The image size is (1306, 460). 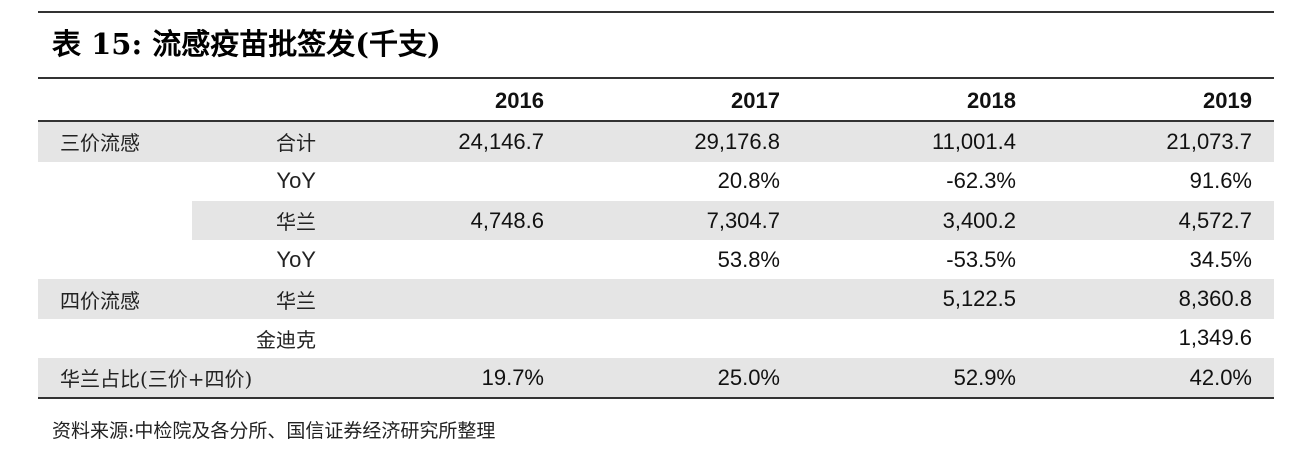 I want to click on cell-2019: 34.5%, so click(x=1220, y=259).